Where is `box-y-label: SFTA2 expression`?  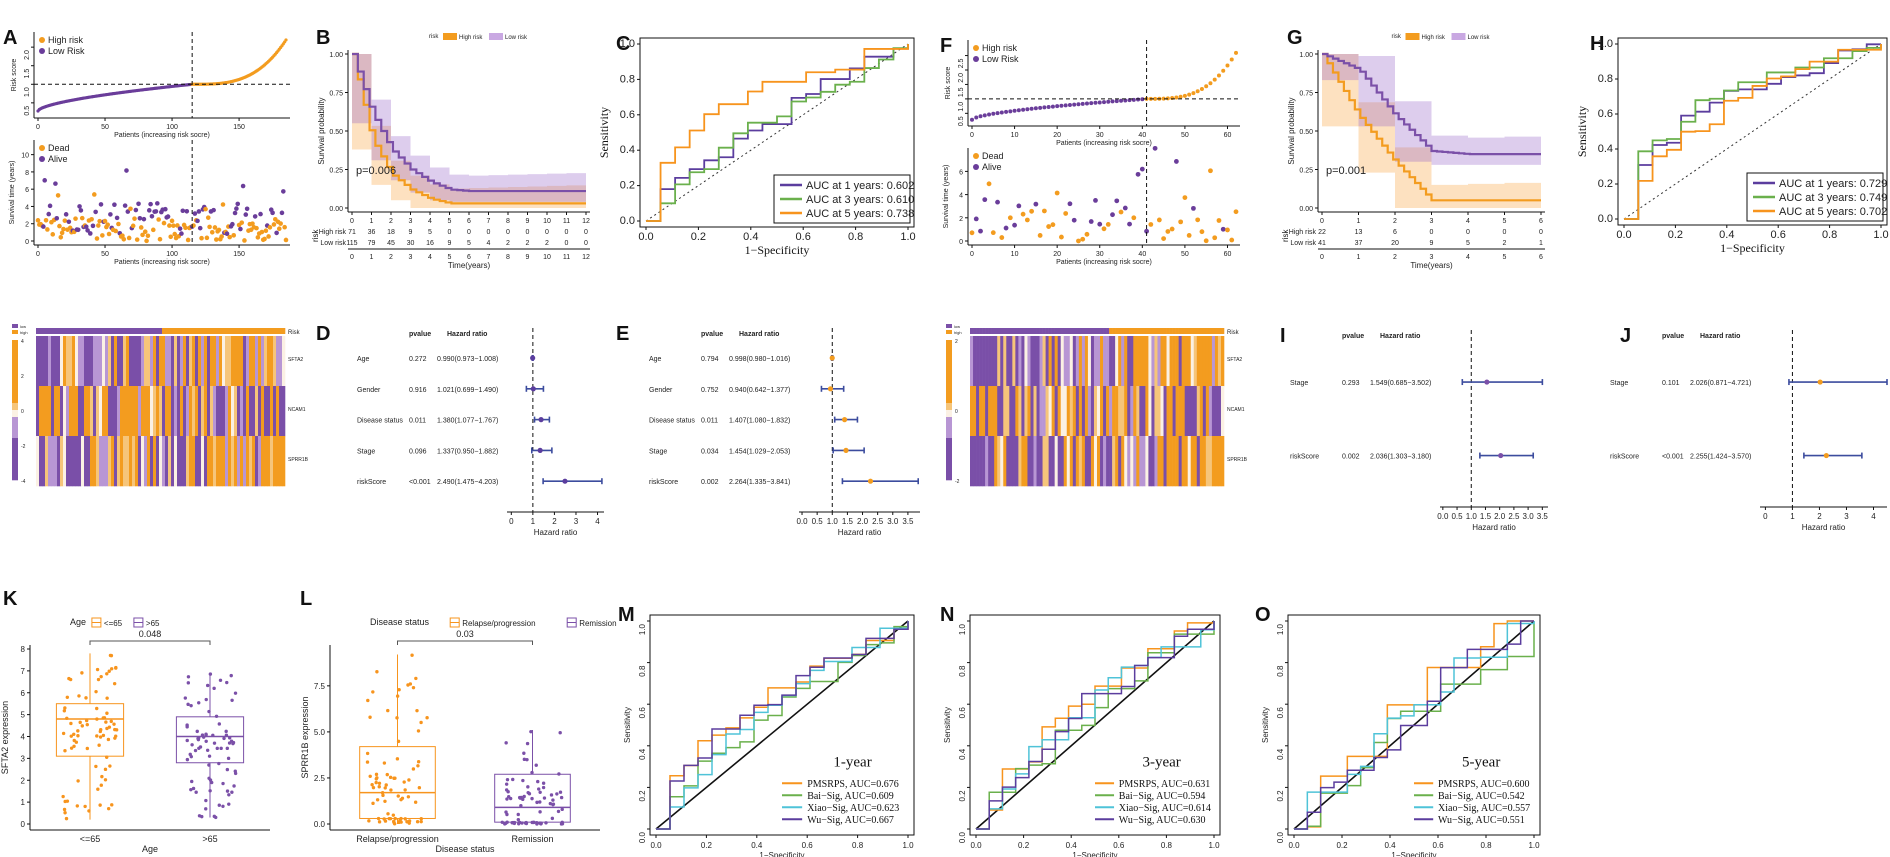
box-y-label: SFTA2 expression is located at coordinates (5, 737).